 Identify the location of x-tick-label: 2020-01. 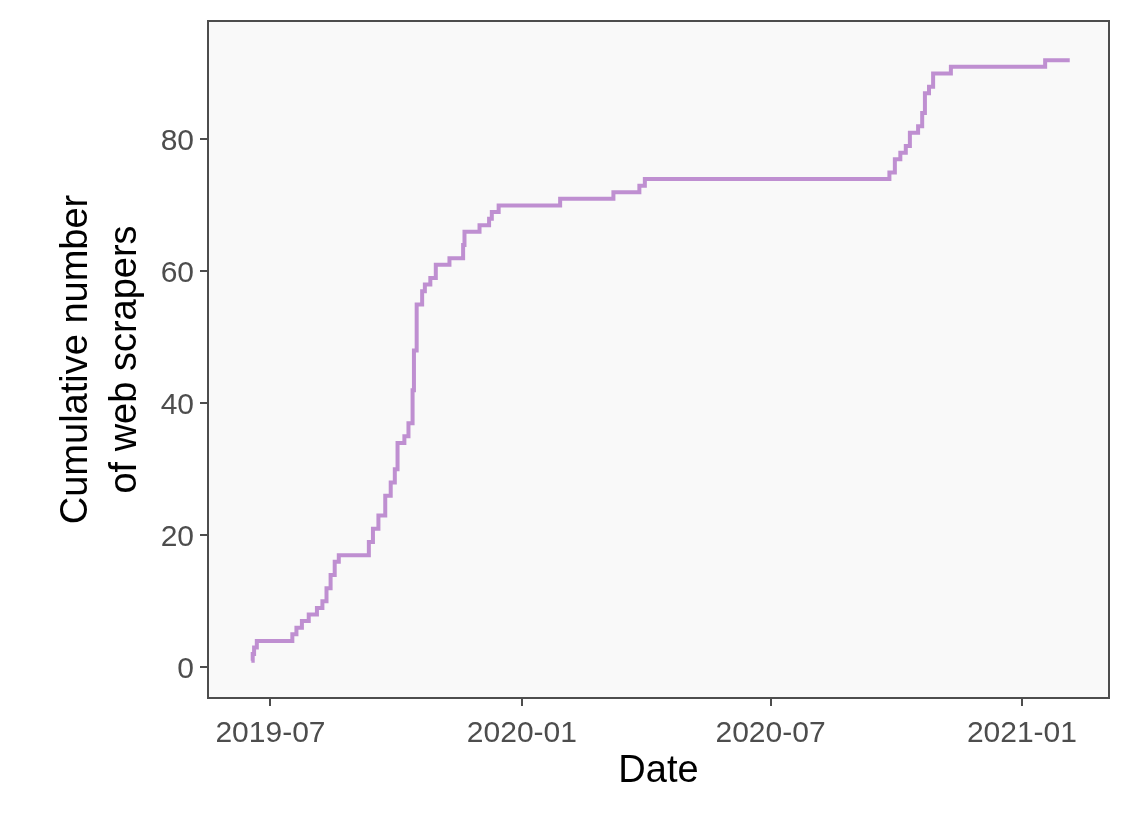
(521, 731).